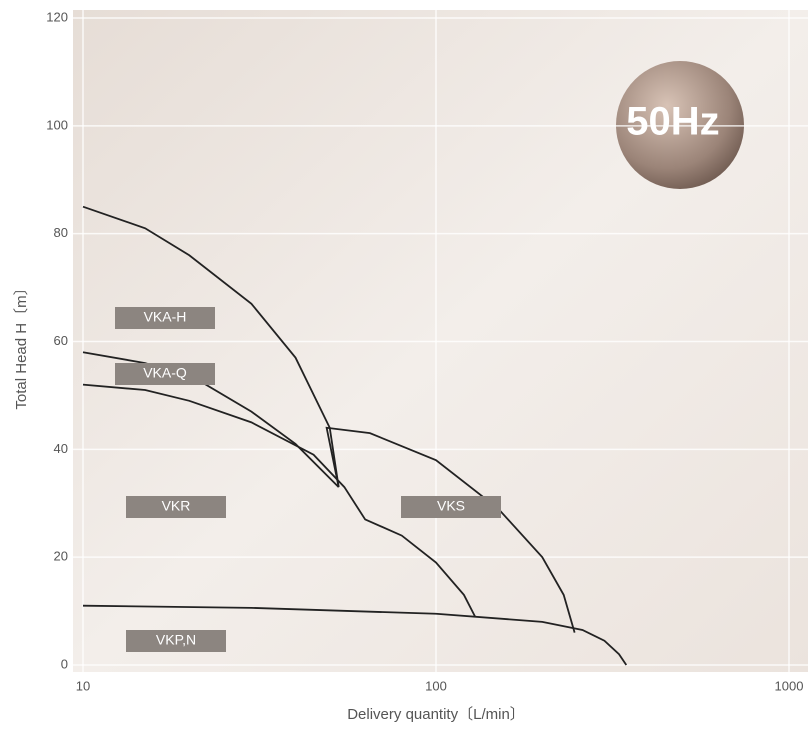  I want to click on y-tick-label: 100, so click(57, 124).